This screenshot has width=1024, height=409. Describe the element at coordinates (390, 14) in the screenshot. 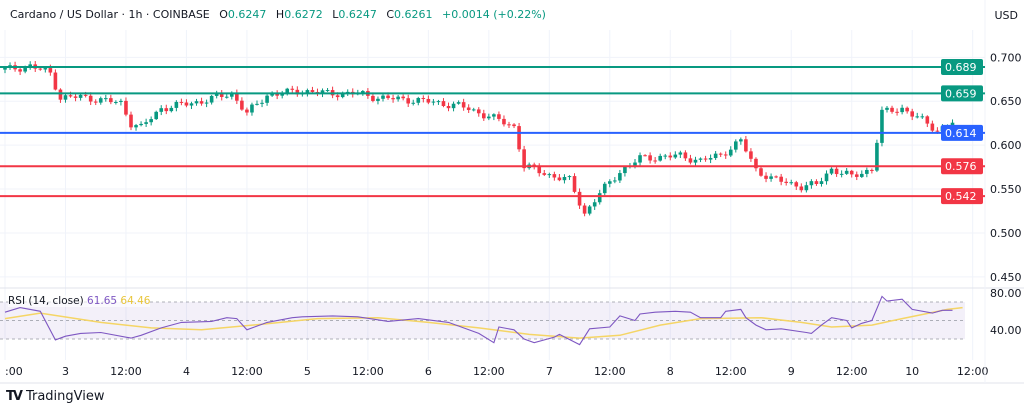

I see `close-label: C` at that location.